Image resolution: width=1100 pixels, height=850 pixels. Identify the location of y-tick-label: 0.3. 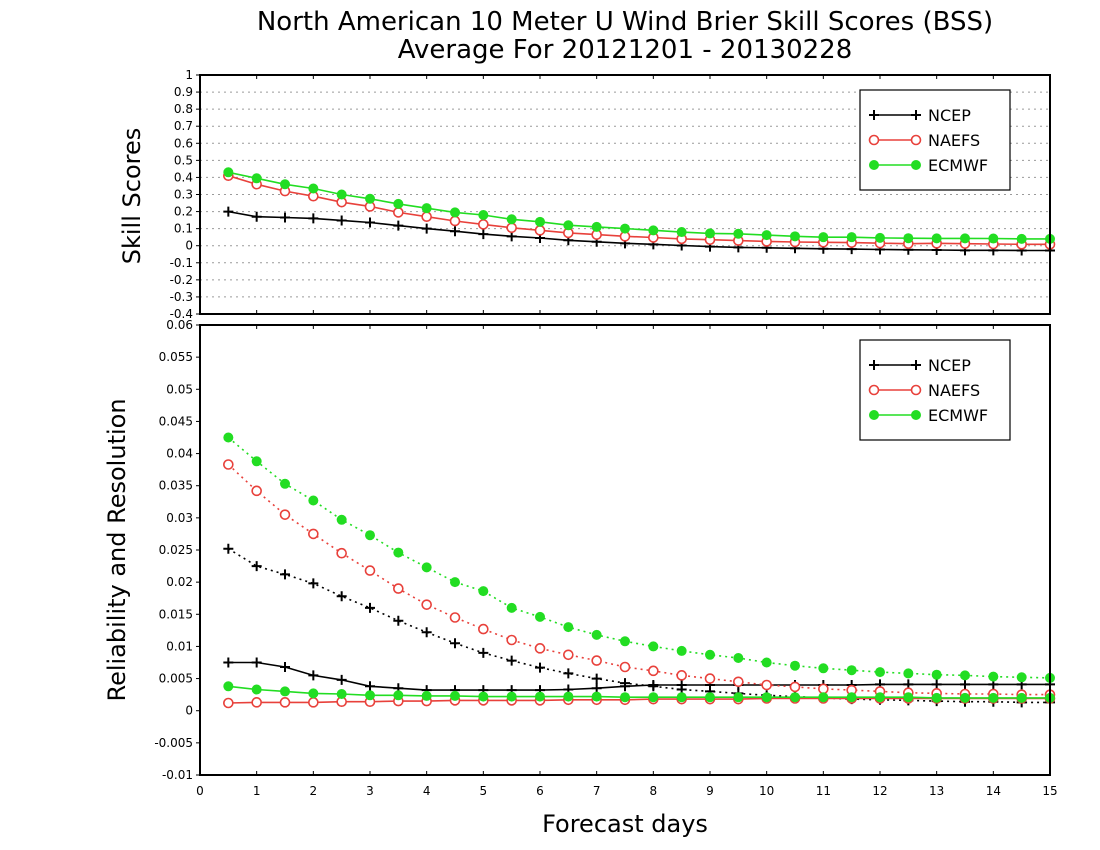
(183, 195).